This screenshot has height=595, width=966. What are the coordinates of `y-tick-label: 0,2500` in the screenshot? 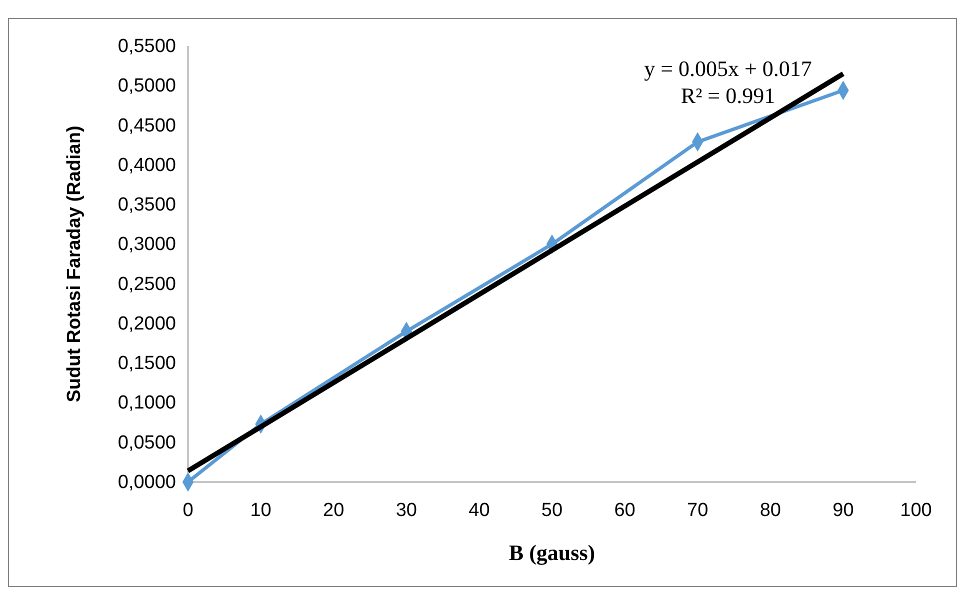 It's located at (147, 284).